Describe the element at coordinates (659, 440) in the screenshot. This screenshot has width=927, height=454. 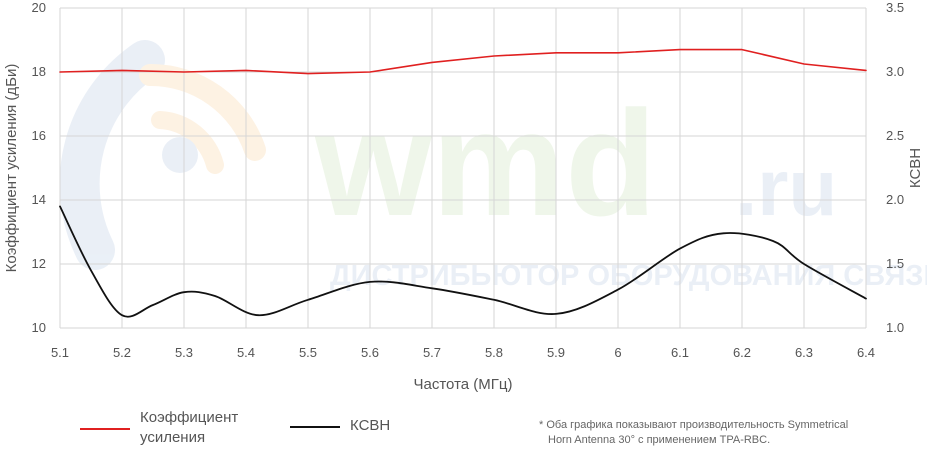
I see `footnote-line2: Horn Antenna 30° с применением TPA-RBC.` at that location.